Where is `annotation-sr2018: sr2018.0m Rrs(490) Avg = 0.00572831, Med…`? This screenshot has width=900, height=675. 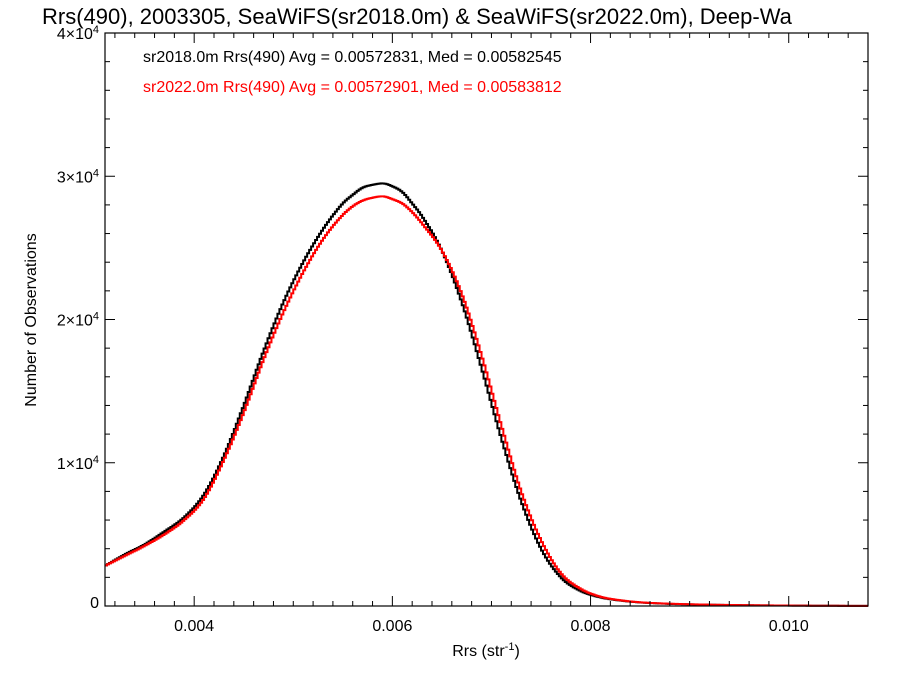 annotation-sr2018: sr2018.0m Rrs(490) Avg = 0.00572831, Med… is located at coordinates (352, 57).